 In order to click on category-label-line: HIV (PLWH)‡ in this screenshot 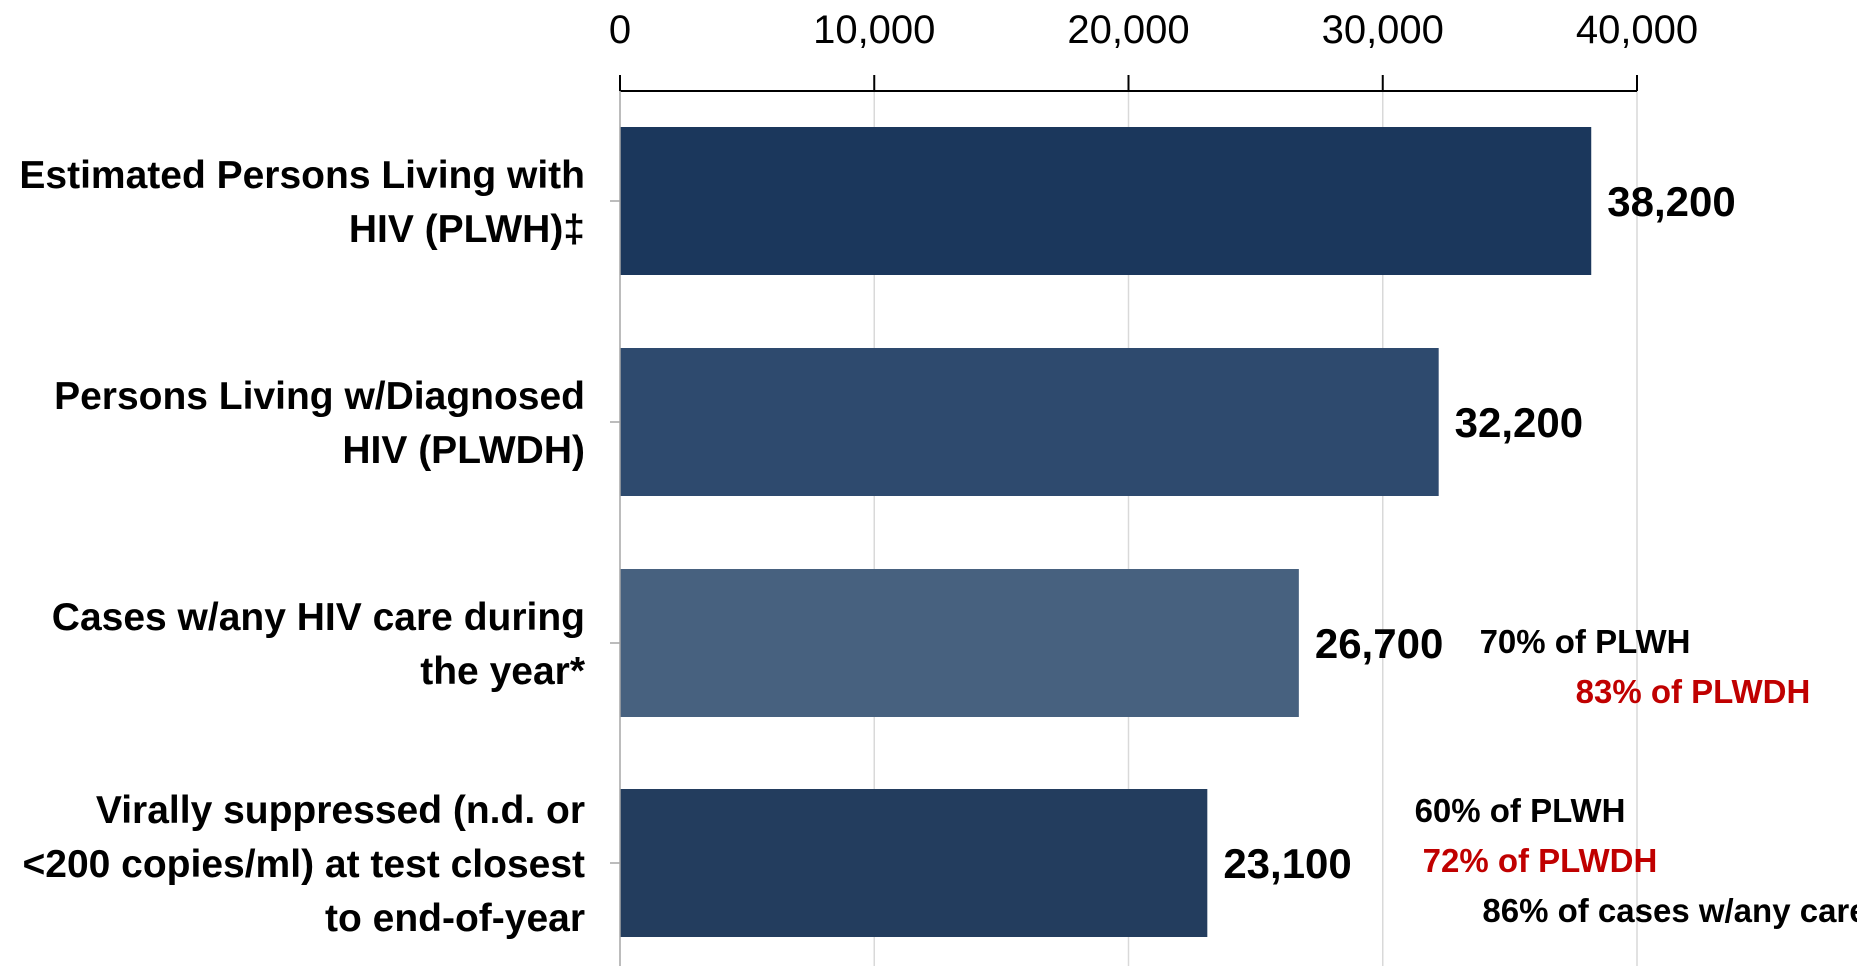, I will do `click(467, 229)`.